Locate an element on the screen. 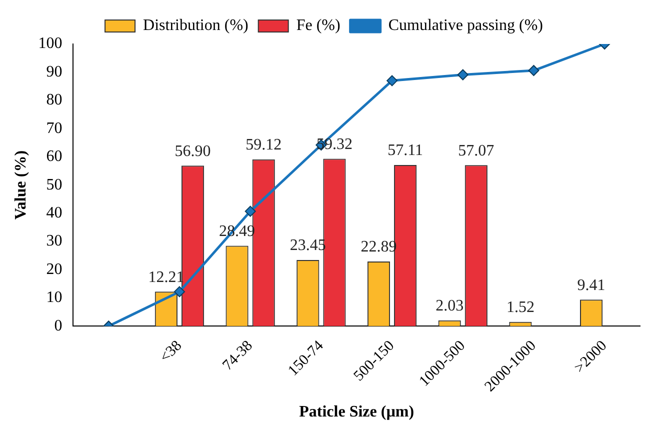  y-tick-label: 50 is located at coordinates (54, 185).